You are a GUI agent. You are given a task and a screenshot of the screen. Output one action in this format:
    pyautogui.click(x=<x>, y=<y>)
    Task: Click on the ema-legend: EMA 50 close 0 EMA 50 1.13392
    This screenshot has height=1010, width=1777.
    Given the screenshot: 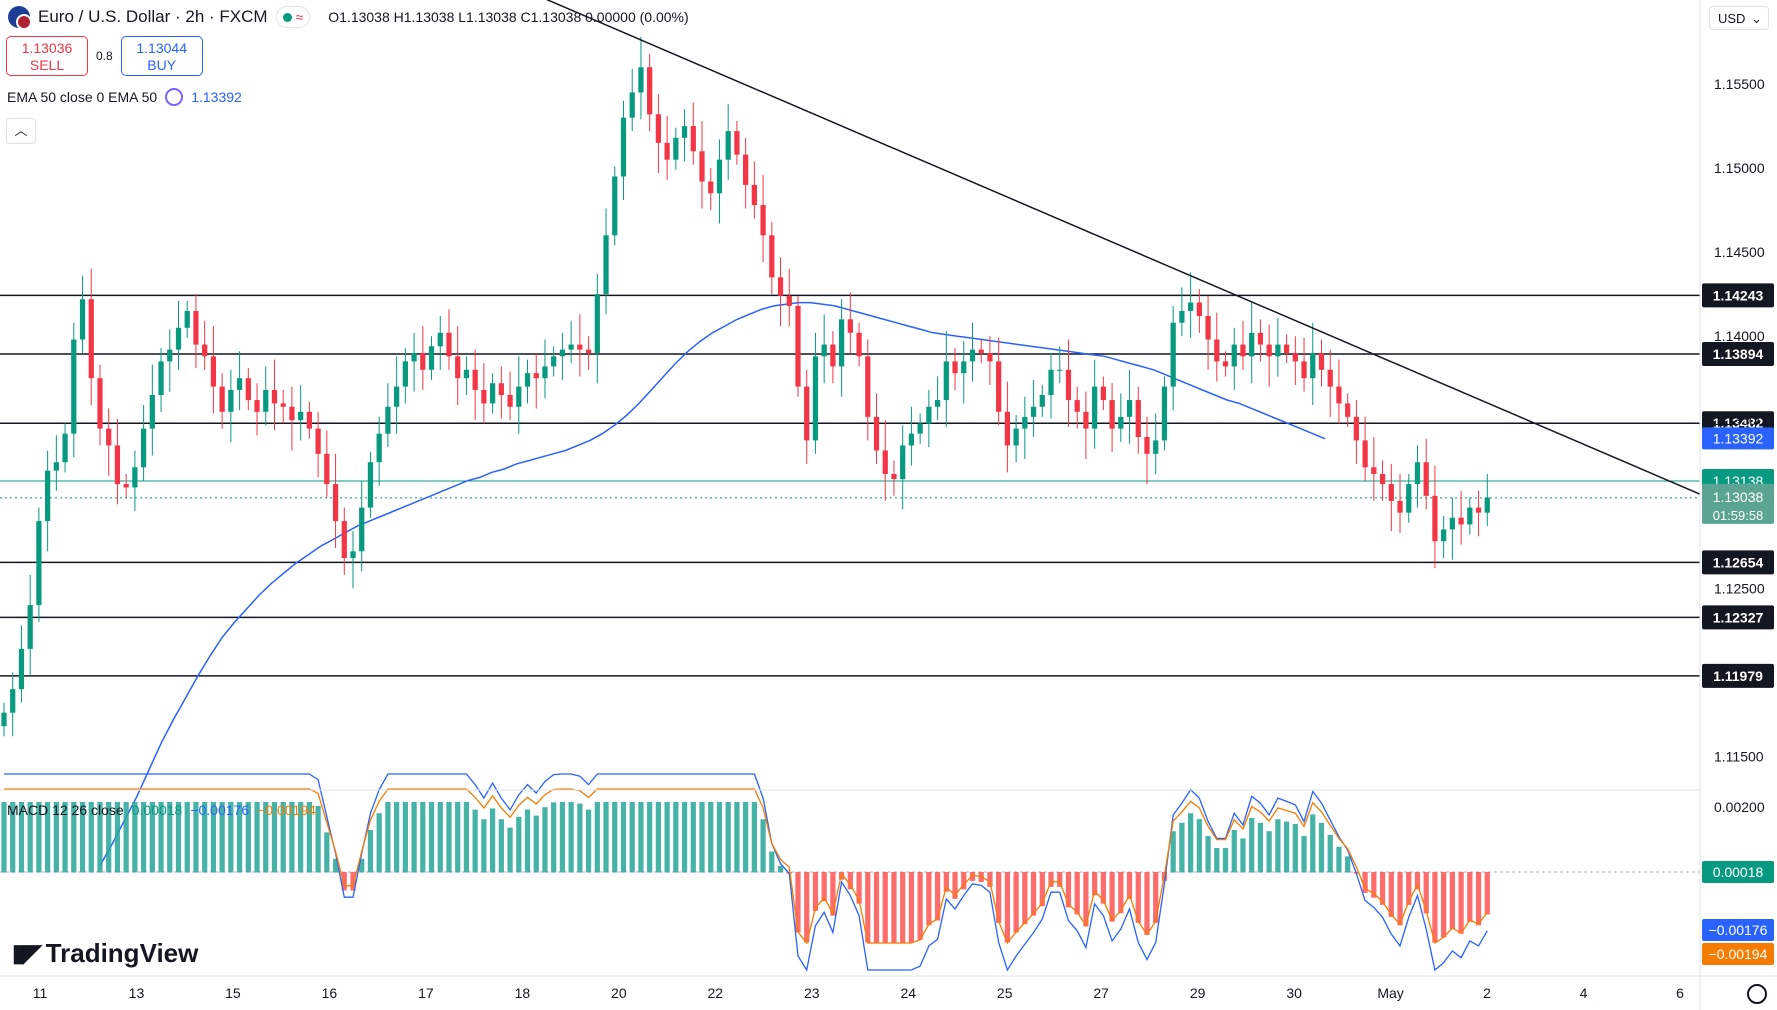 What is the action you would take?
    pyautogui.click(x=124, y=97)
    